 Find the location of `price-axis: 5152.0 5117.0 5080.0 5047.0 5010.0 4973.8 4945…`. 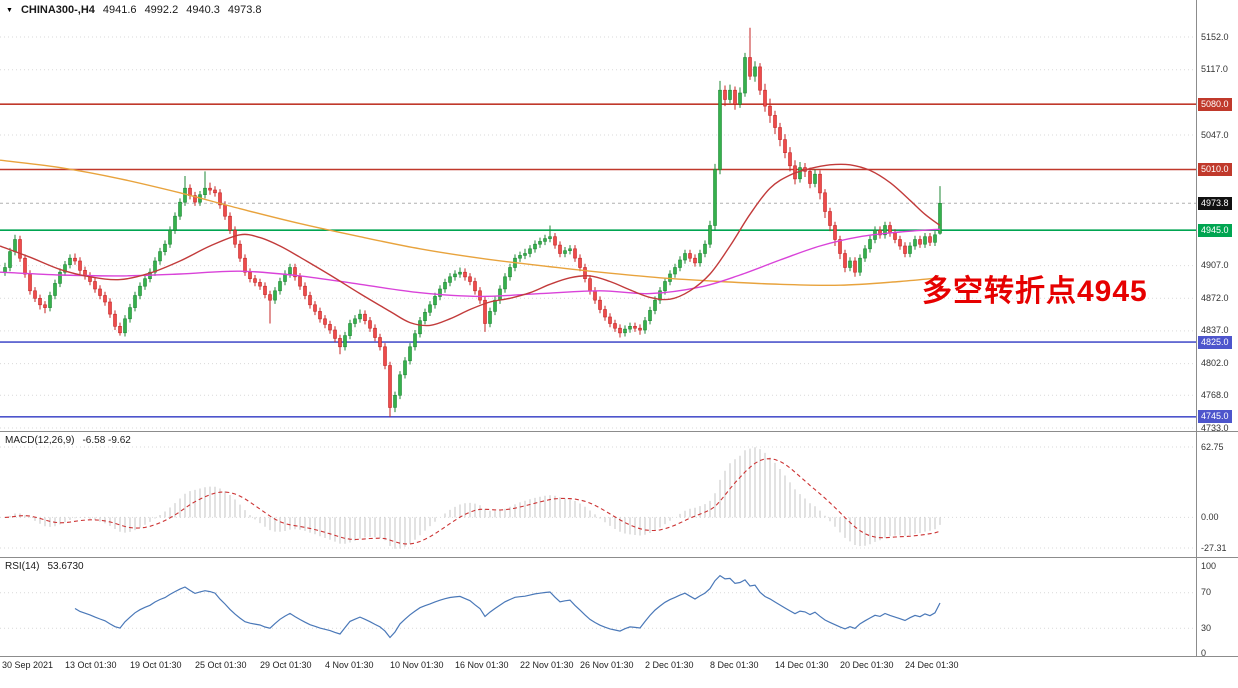

price-axis: 5152.0 5117.0 5080.0 5047.0 5010.0 4973.8 4945… is located at coordinates (1217, 344).